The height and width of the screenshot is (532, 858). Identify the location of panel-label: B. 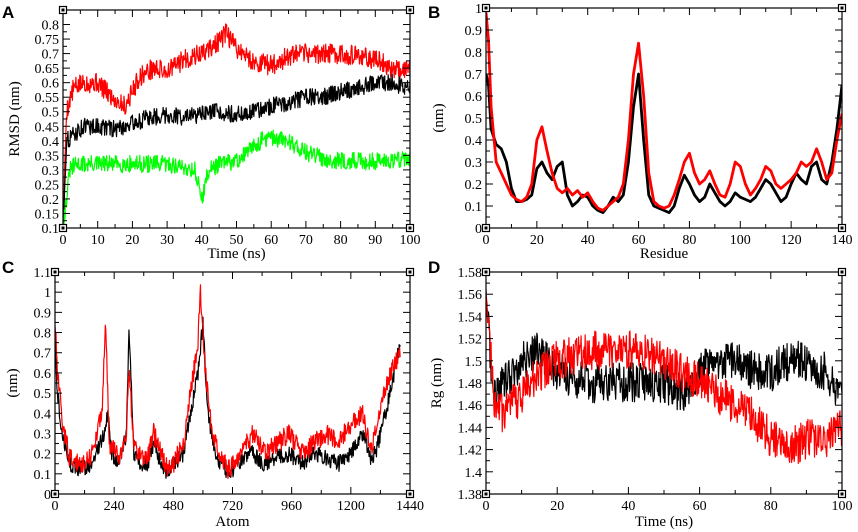
(434, 12).